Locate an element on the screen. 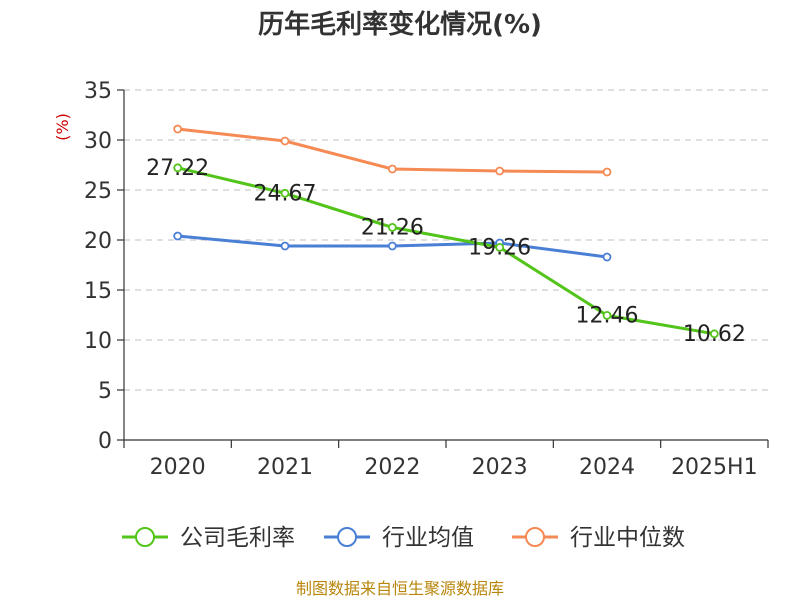  y-axis-label: (%) is located at coordinates (62, 127).